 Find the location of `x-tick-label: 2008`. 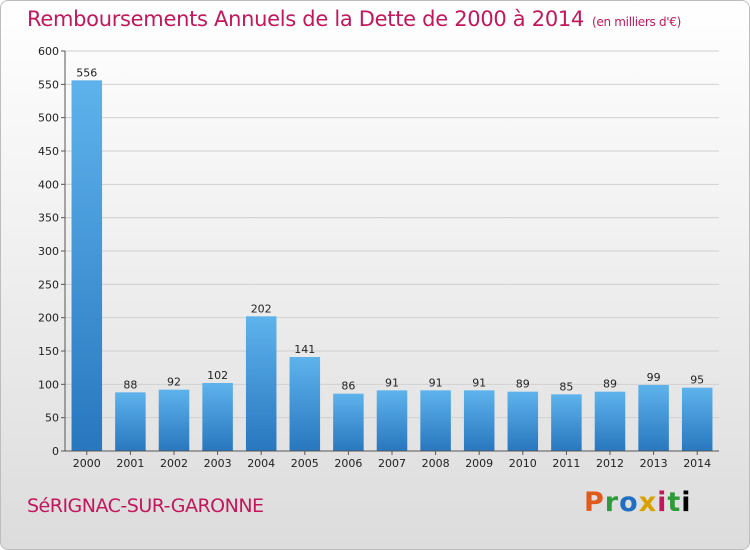

x-tick-label: 2008 is located at coordinates (436, 463).